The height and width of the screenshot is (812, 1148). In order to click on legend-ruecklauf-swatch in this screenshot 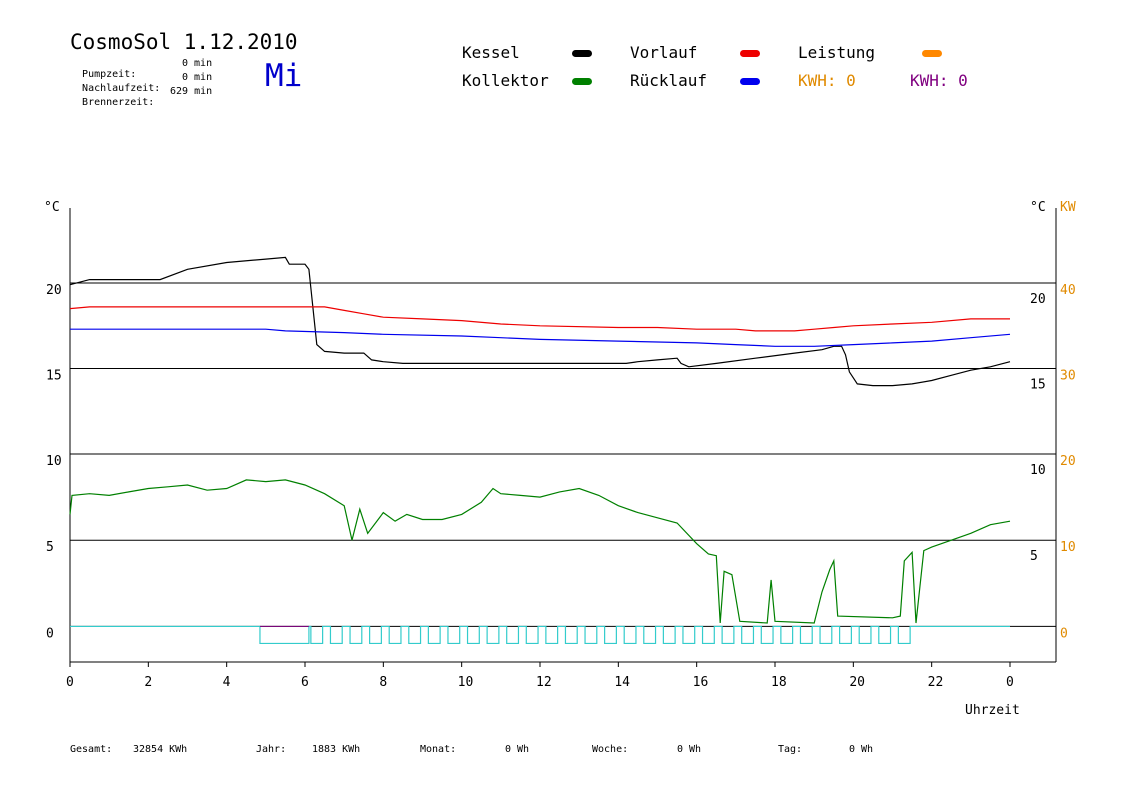, I will do `click(750, 81)`.